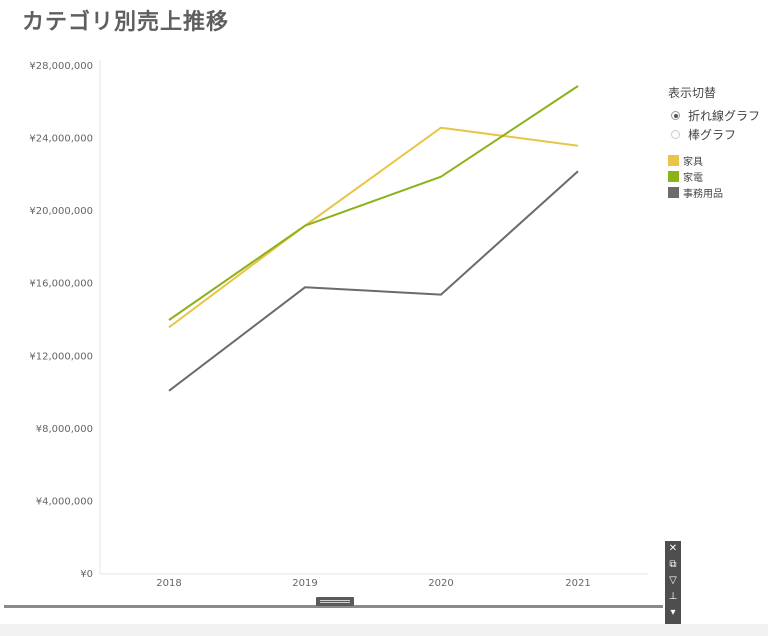  Describe the element at coordinates (712, 135) in the screenshot. I see `radio-label-bar: 棒グラフ` at that location.